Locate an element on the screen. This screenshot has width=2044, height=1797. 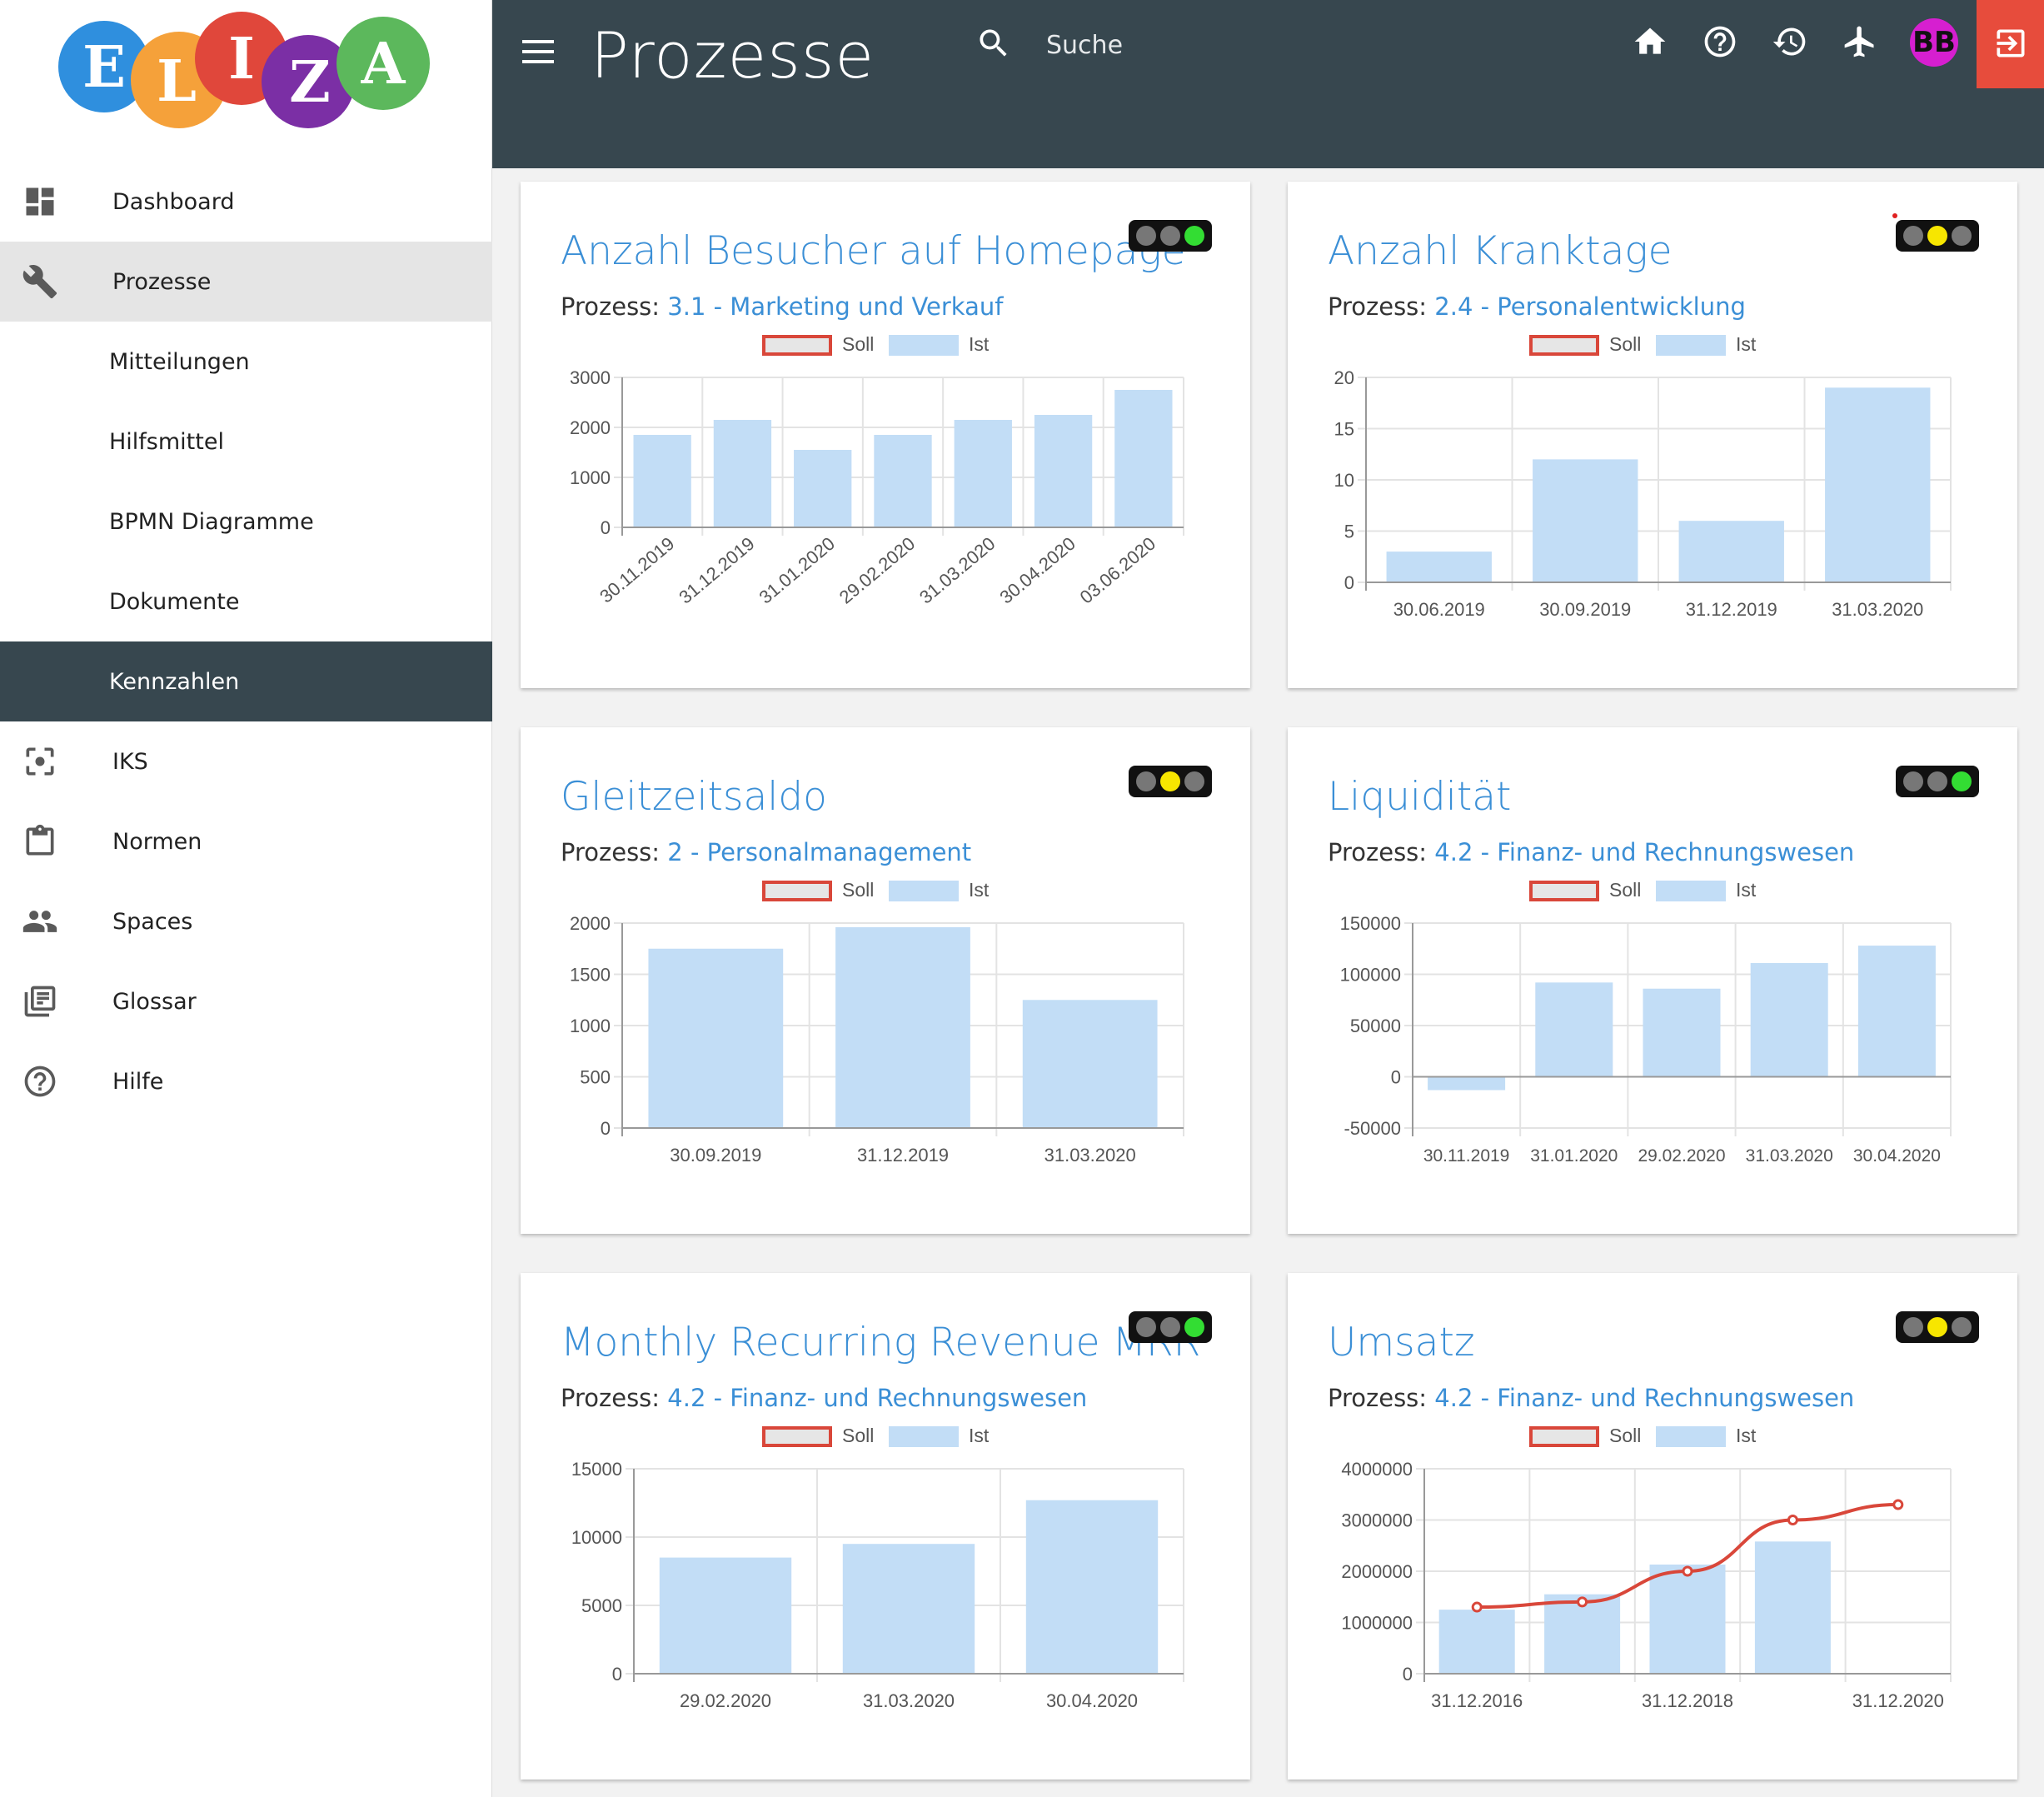
y-tick-label: 0 is located at coordinates (606, 527).